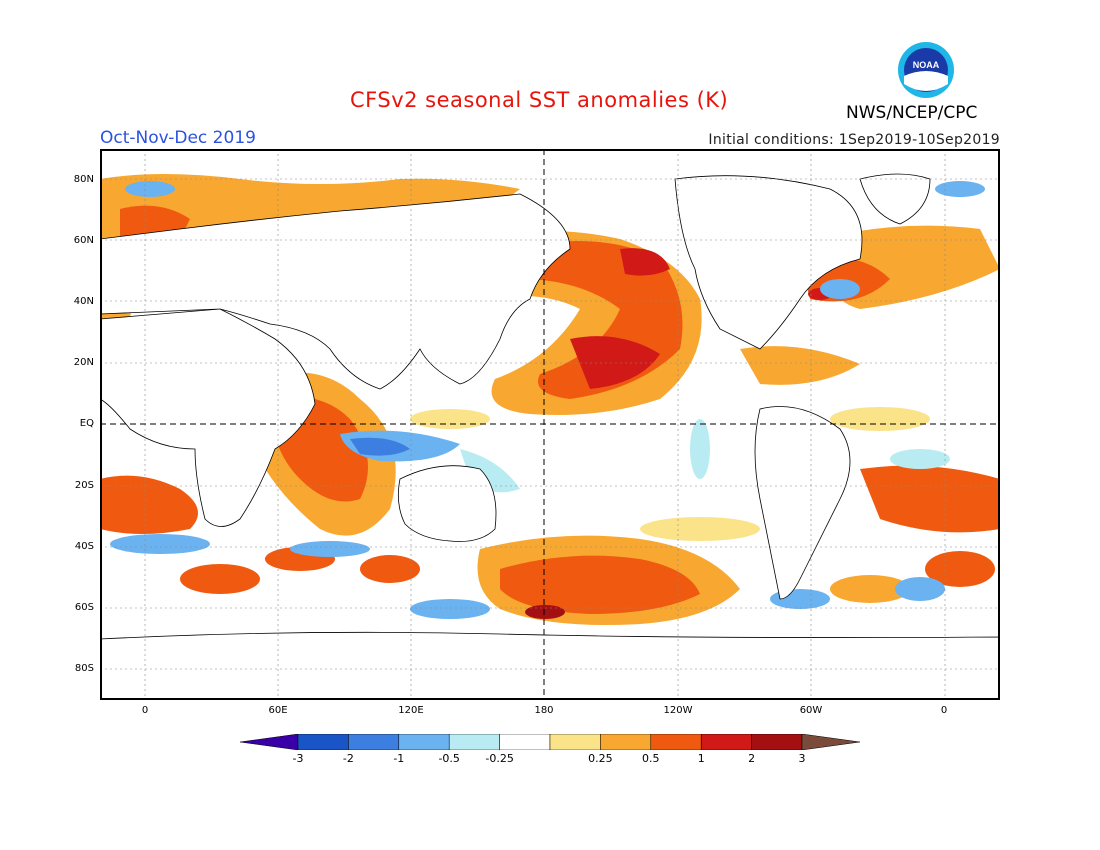 The image size is (1100, 850). Describe the element at coordinates (84, 485) in the screenshot. I see `lat-label: 20S` at that location.